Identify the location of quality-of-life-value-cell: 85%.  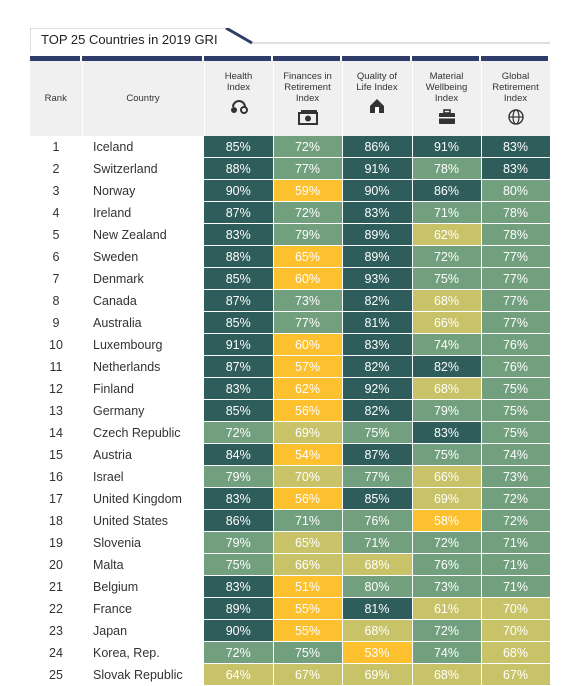
(377, 498).